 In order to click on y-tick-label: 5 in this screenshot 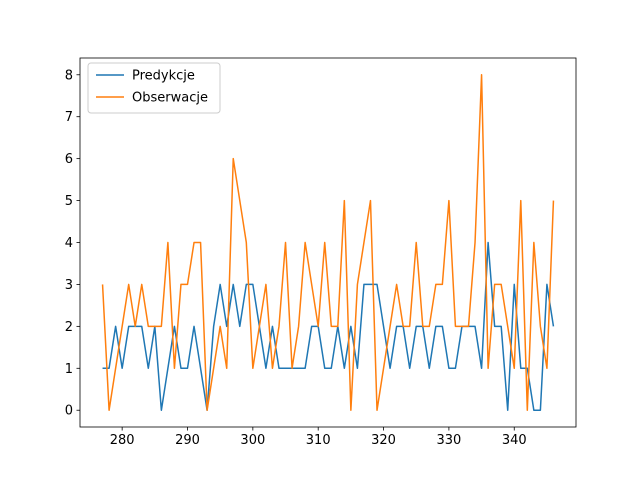, I will do `click(69, 201)`.